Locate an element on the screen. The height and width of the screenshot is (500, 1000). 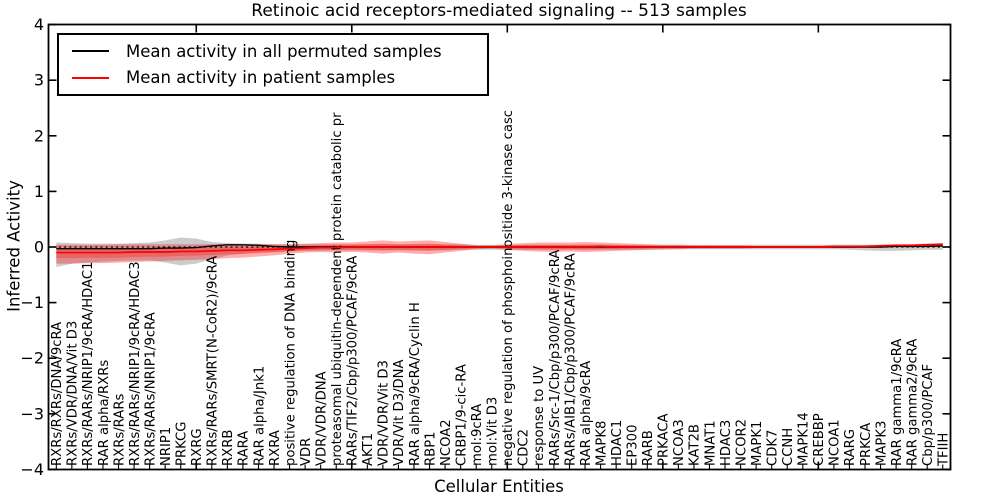
svg-text: RAR alpha/9cRA is located at coordinates (586, 413).